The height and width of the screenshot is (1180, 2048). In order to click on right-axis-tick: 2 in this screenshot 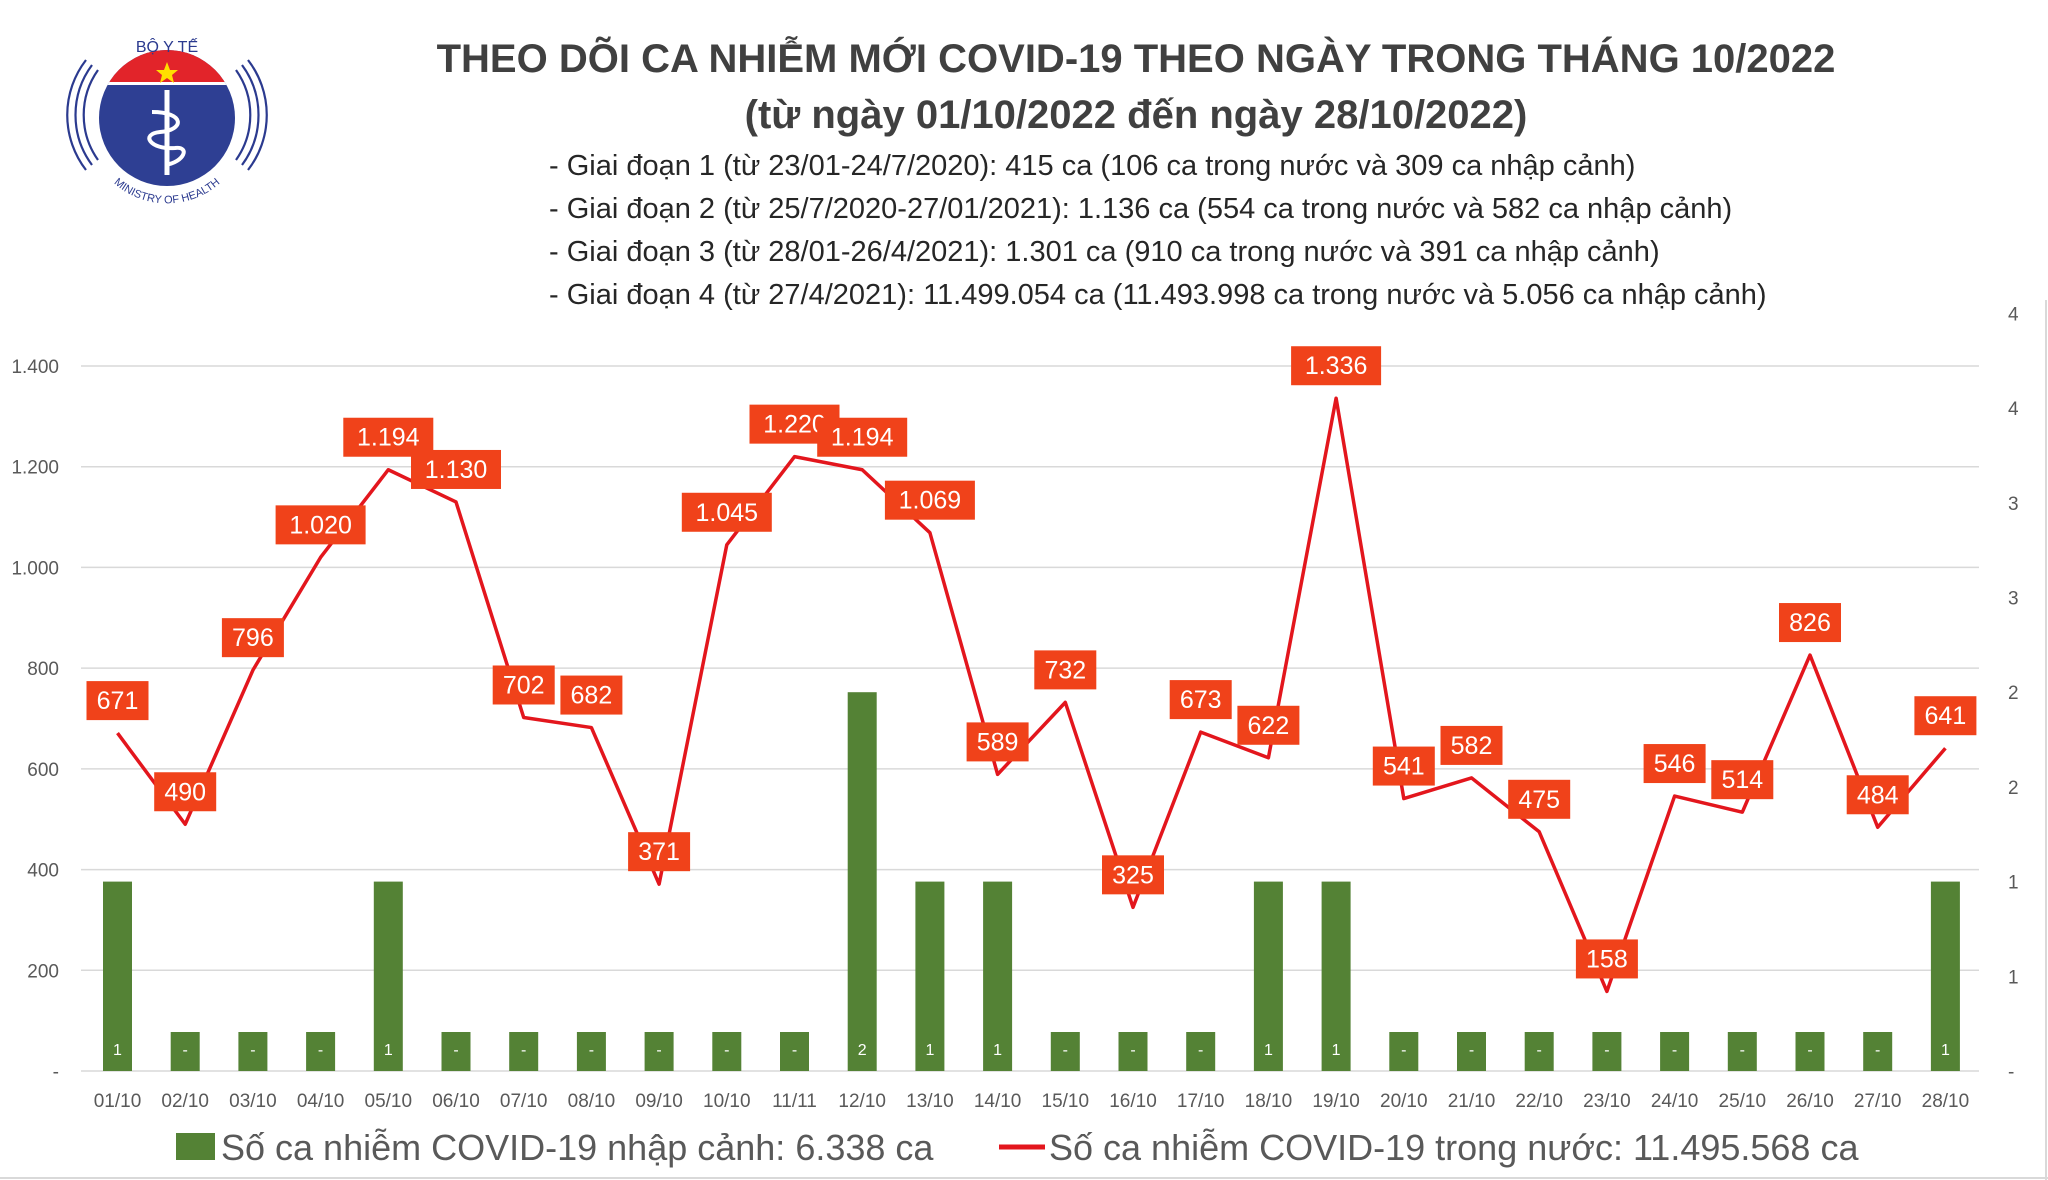, I will do `click(2013, 693)`.